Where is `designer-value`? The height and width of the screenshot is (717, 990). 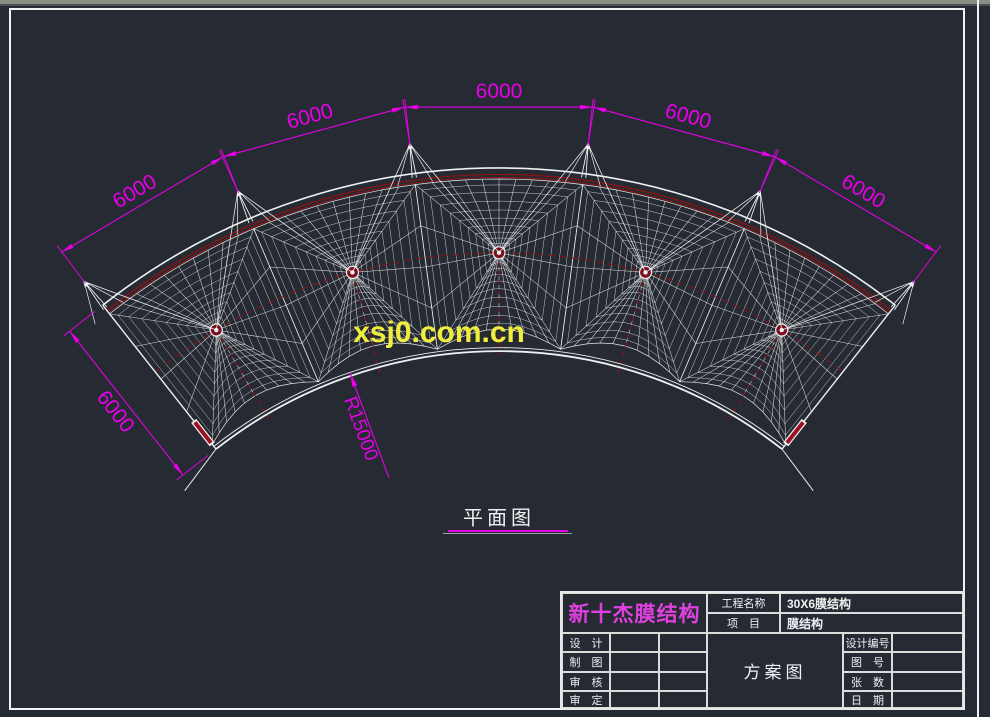
designer-value is located at coordinates (634, 642).